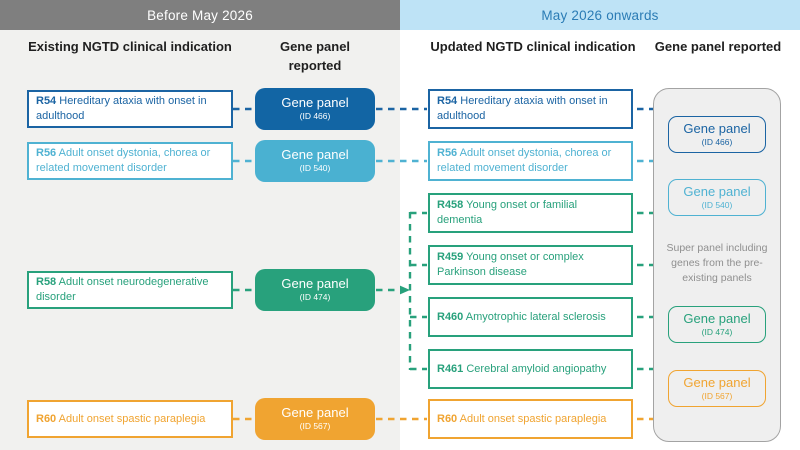 The width and height of the screenshot is (800, 450). What do you see at coordinates (507, 212) in the screenshot?
I see `indication-text: Young onset or familial dementia` at bounding box center [507, 212].